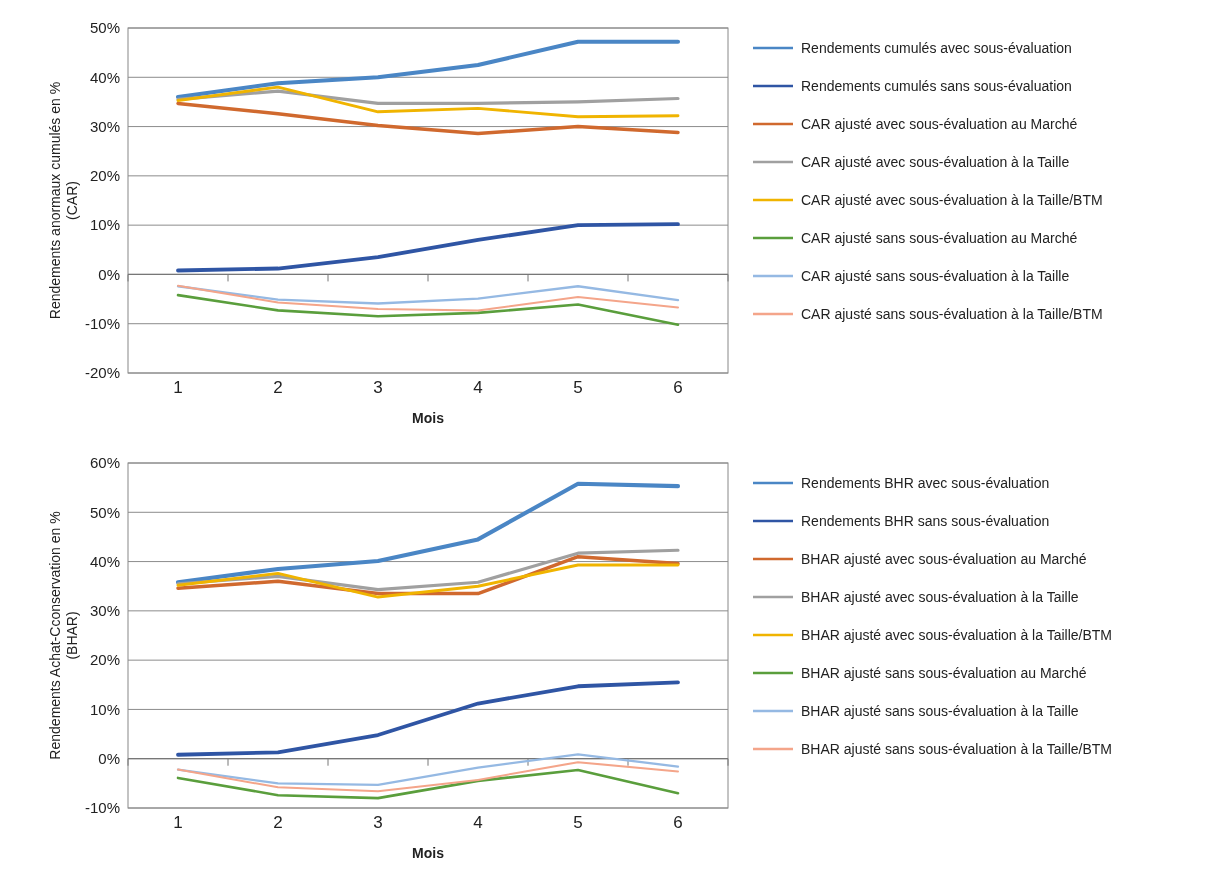 The width and height of the screenshot is (1212, 891). What do you see at coordinates (939, 123) in the screenshot?
I see `legend-label: CAR ajusté avec sous-évaluation au Marché` at bounding box center [939, 123].